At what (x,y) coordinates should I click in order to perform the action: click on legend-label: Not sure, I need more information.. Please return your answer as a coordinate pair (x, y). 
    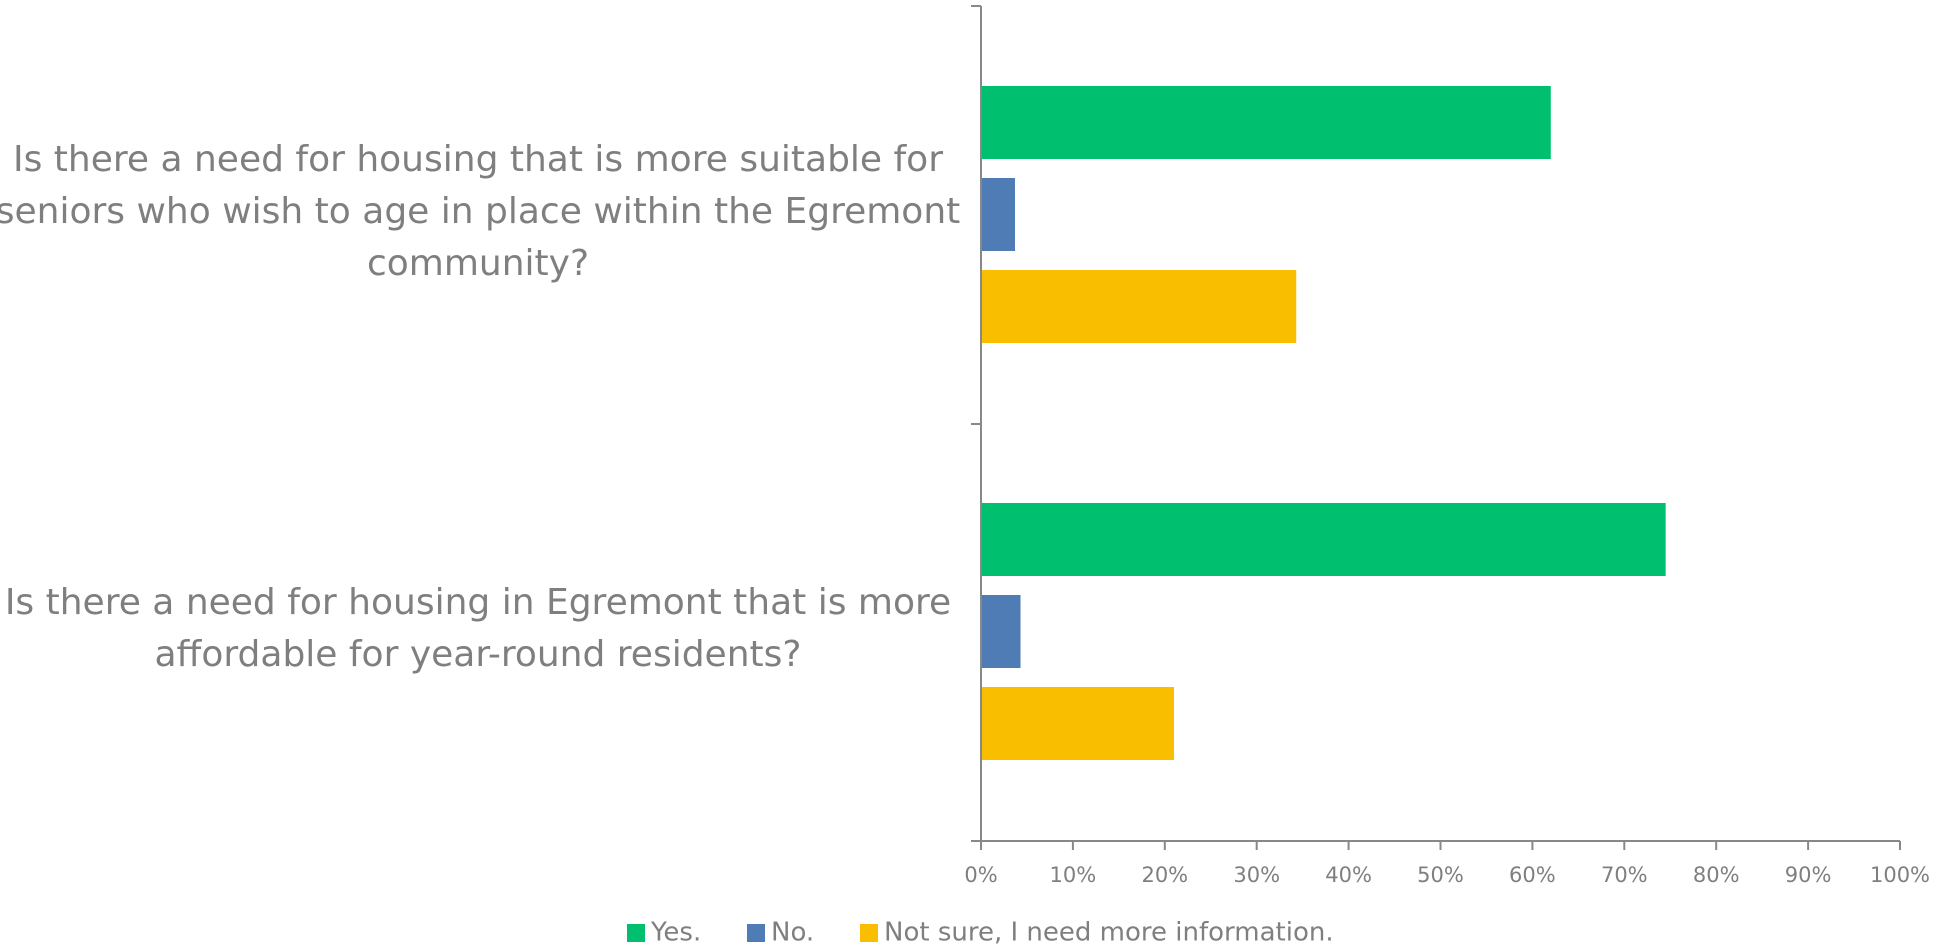
    Looking at the image, I should click on (1109, 933).